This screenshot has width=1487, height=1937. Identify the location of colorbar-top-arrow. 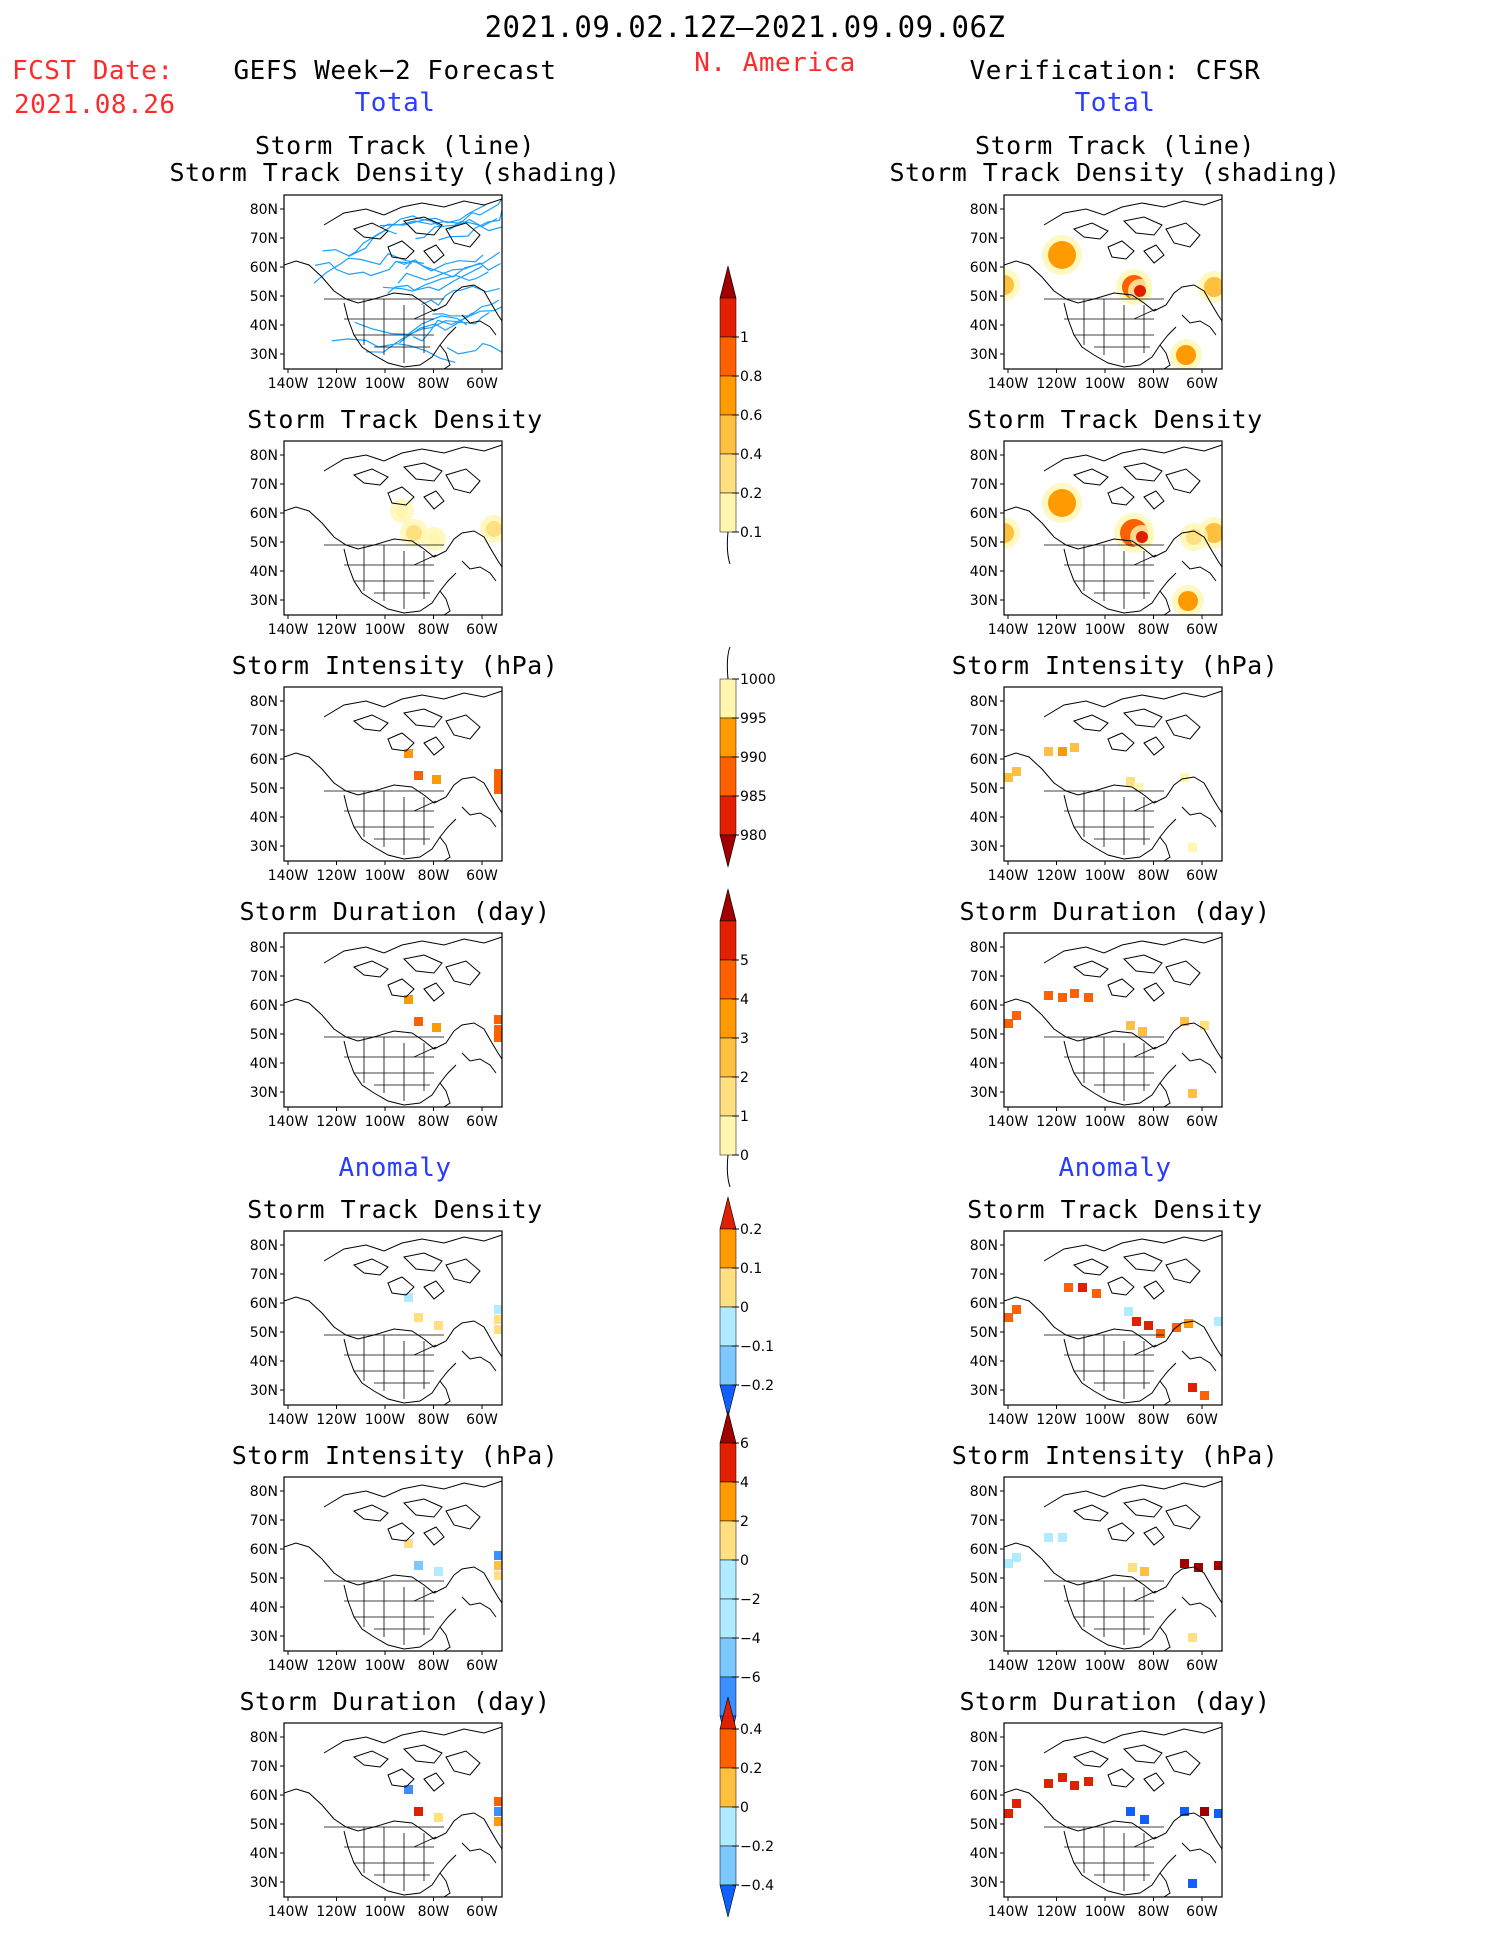
(728, 905).